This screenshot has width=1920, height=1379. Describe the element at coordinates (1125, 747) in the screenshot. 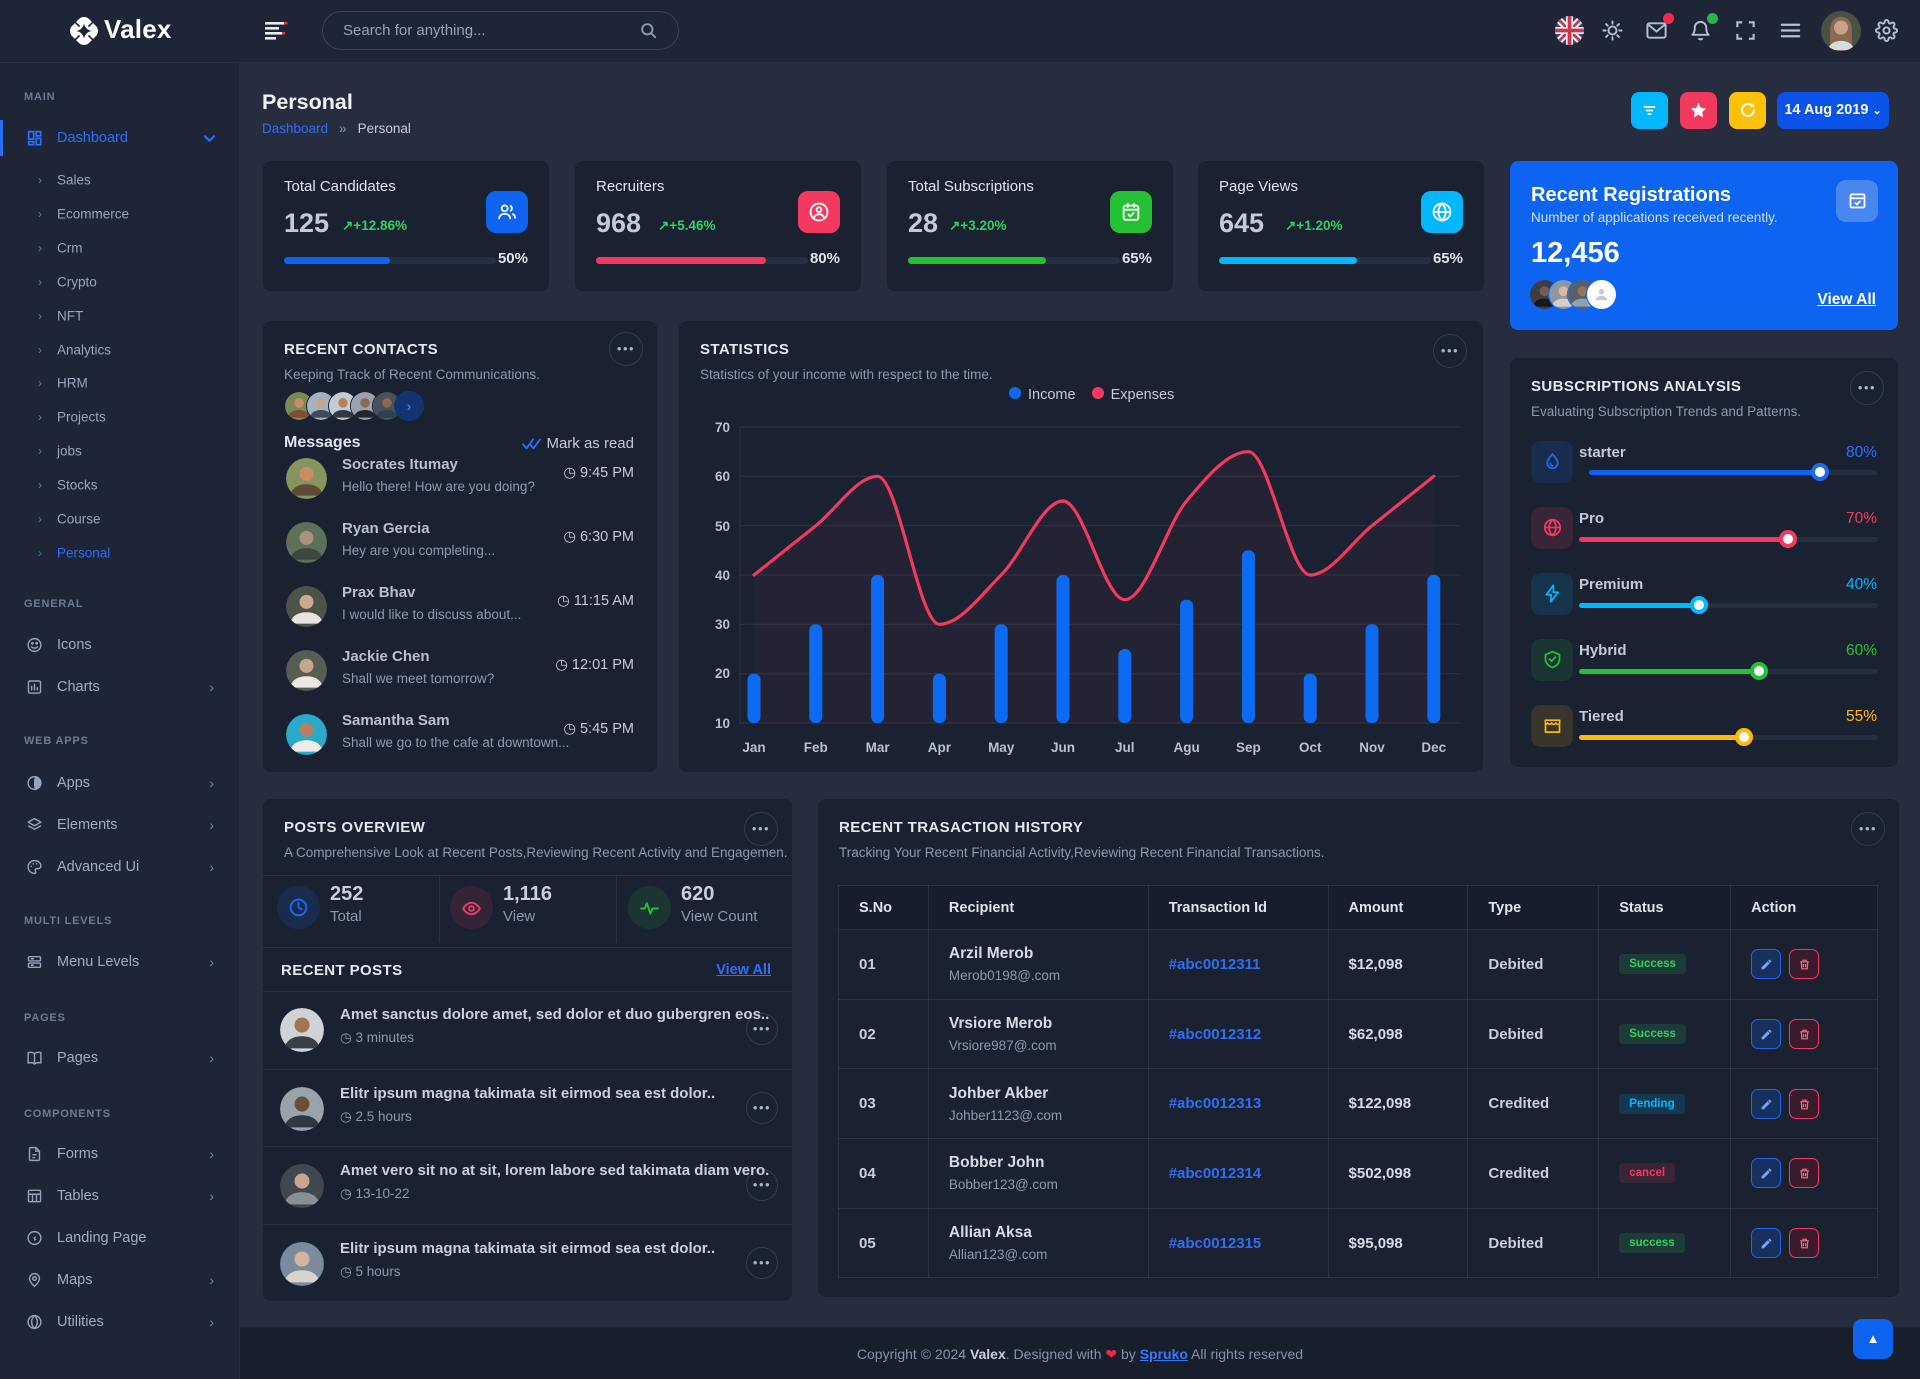

I see `svg-text: Jul` at that location.